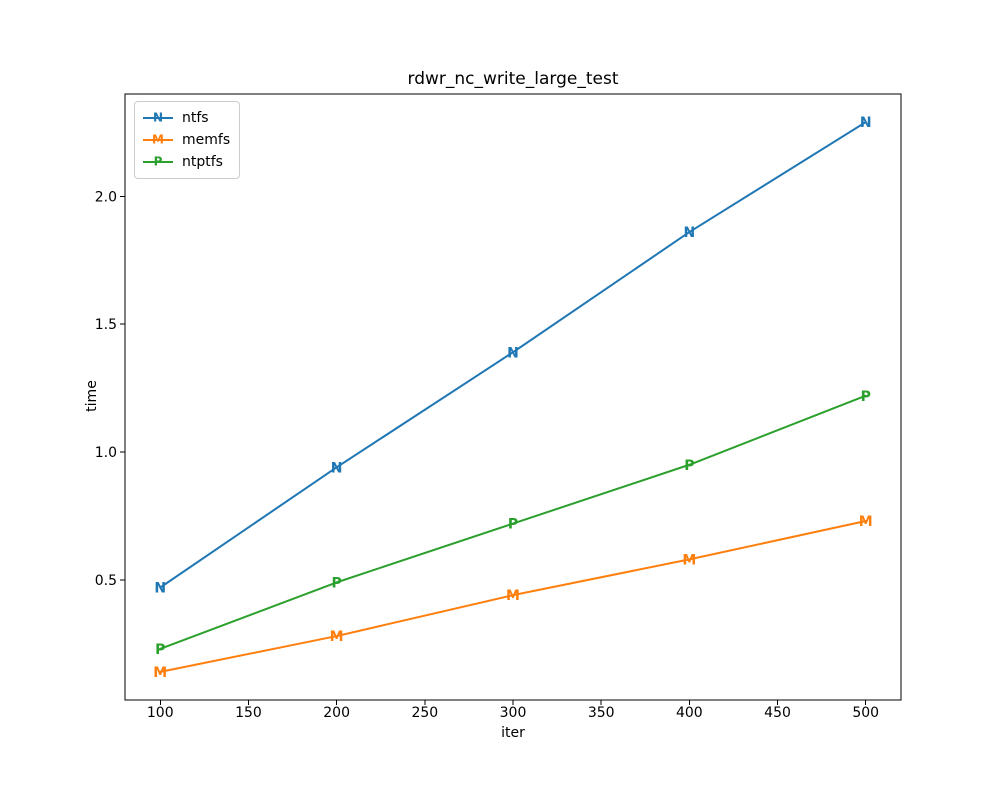 This screenshot has width=1000, height=800. Describe the element at coordinates (106, 325) in the screenshot. I see `y-tick-label: 1.5` at that location.